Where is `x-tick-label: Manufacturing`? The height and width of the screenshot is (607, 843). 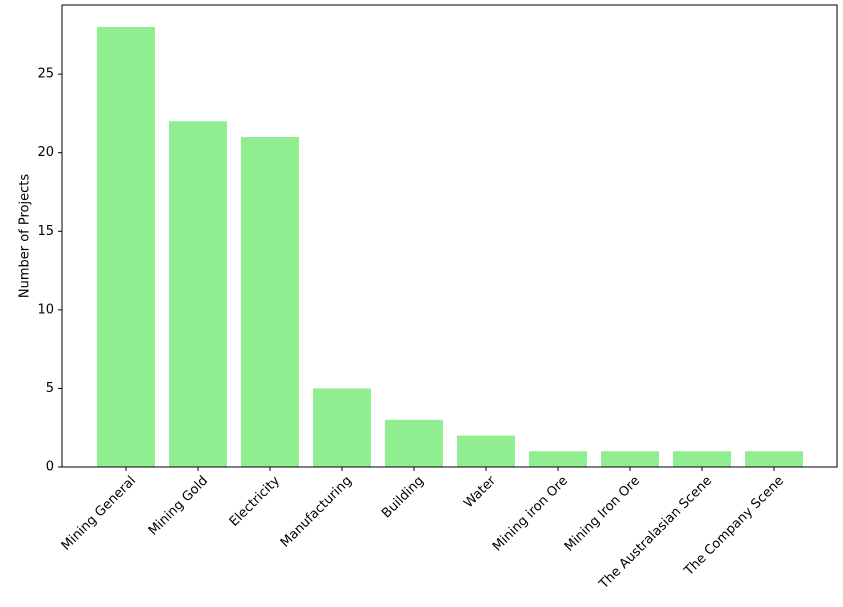 x-tick-label: Manufacturing is located at coordinates (316, 511).